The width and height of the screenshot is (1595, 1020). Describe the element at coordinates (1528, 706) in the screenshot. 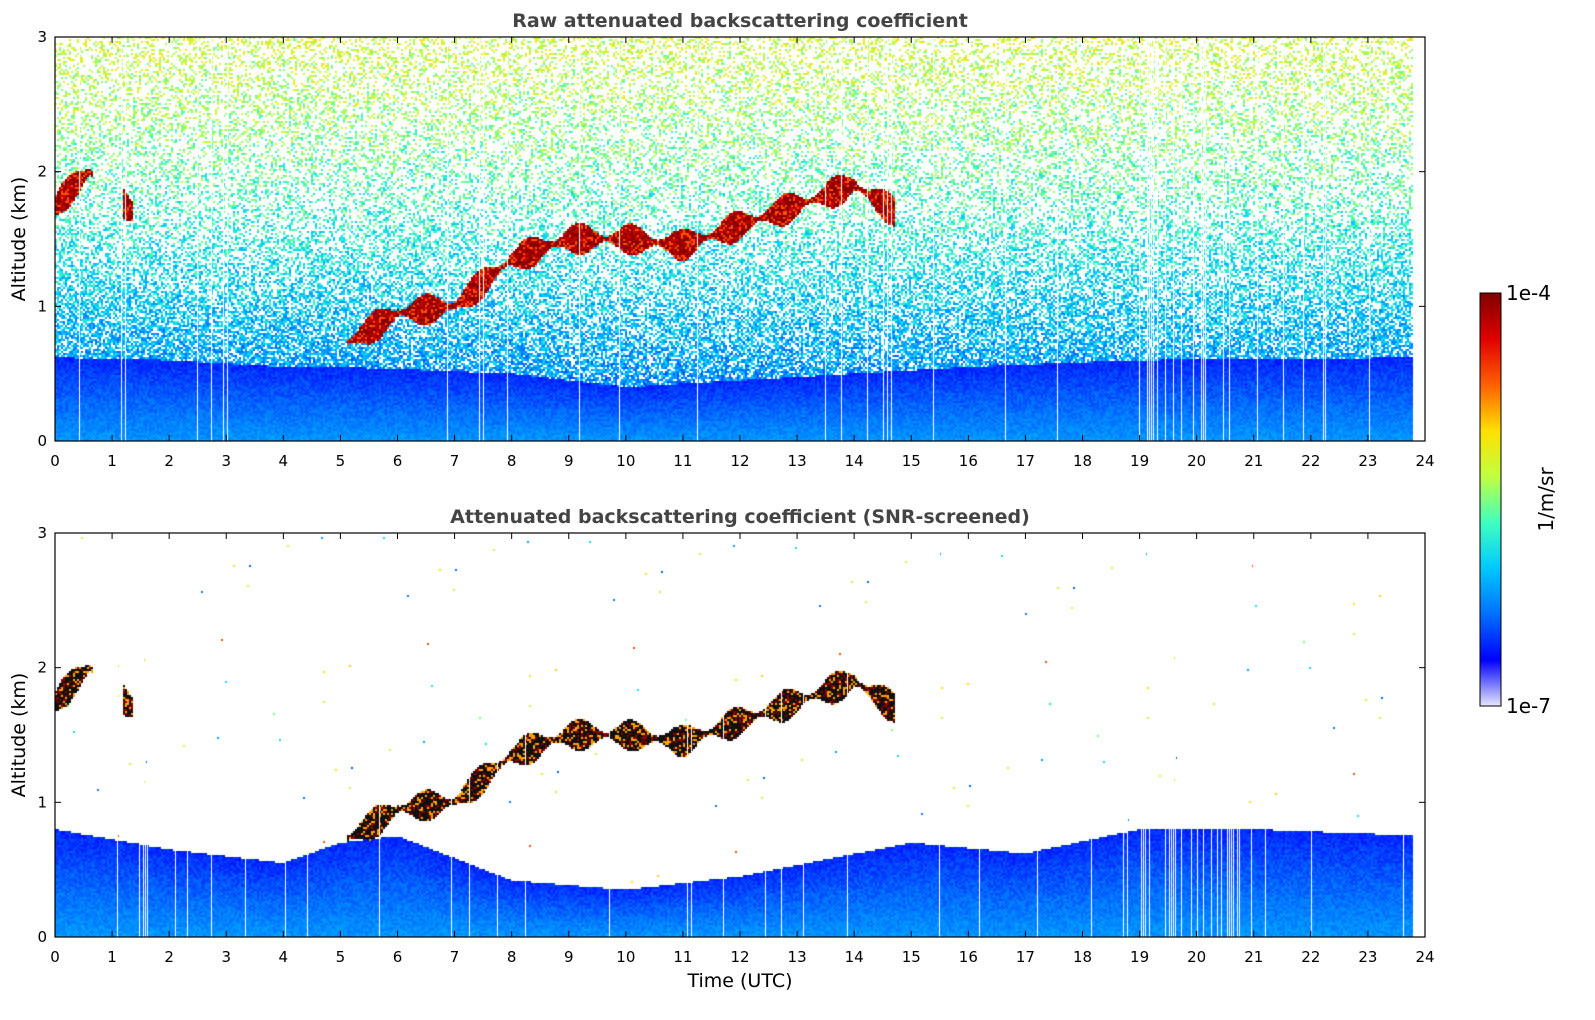

I see `colorbar-min-label: 1e-7` at that location.